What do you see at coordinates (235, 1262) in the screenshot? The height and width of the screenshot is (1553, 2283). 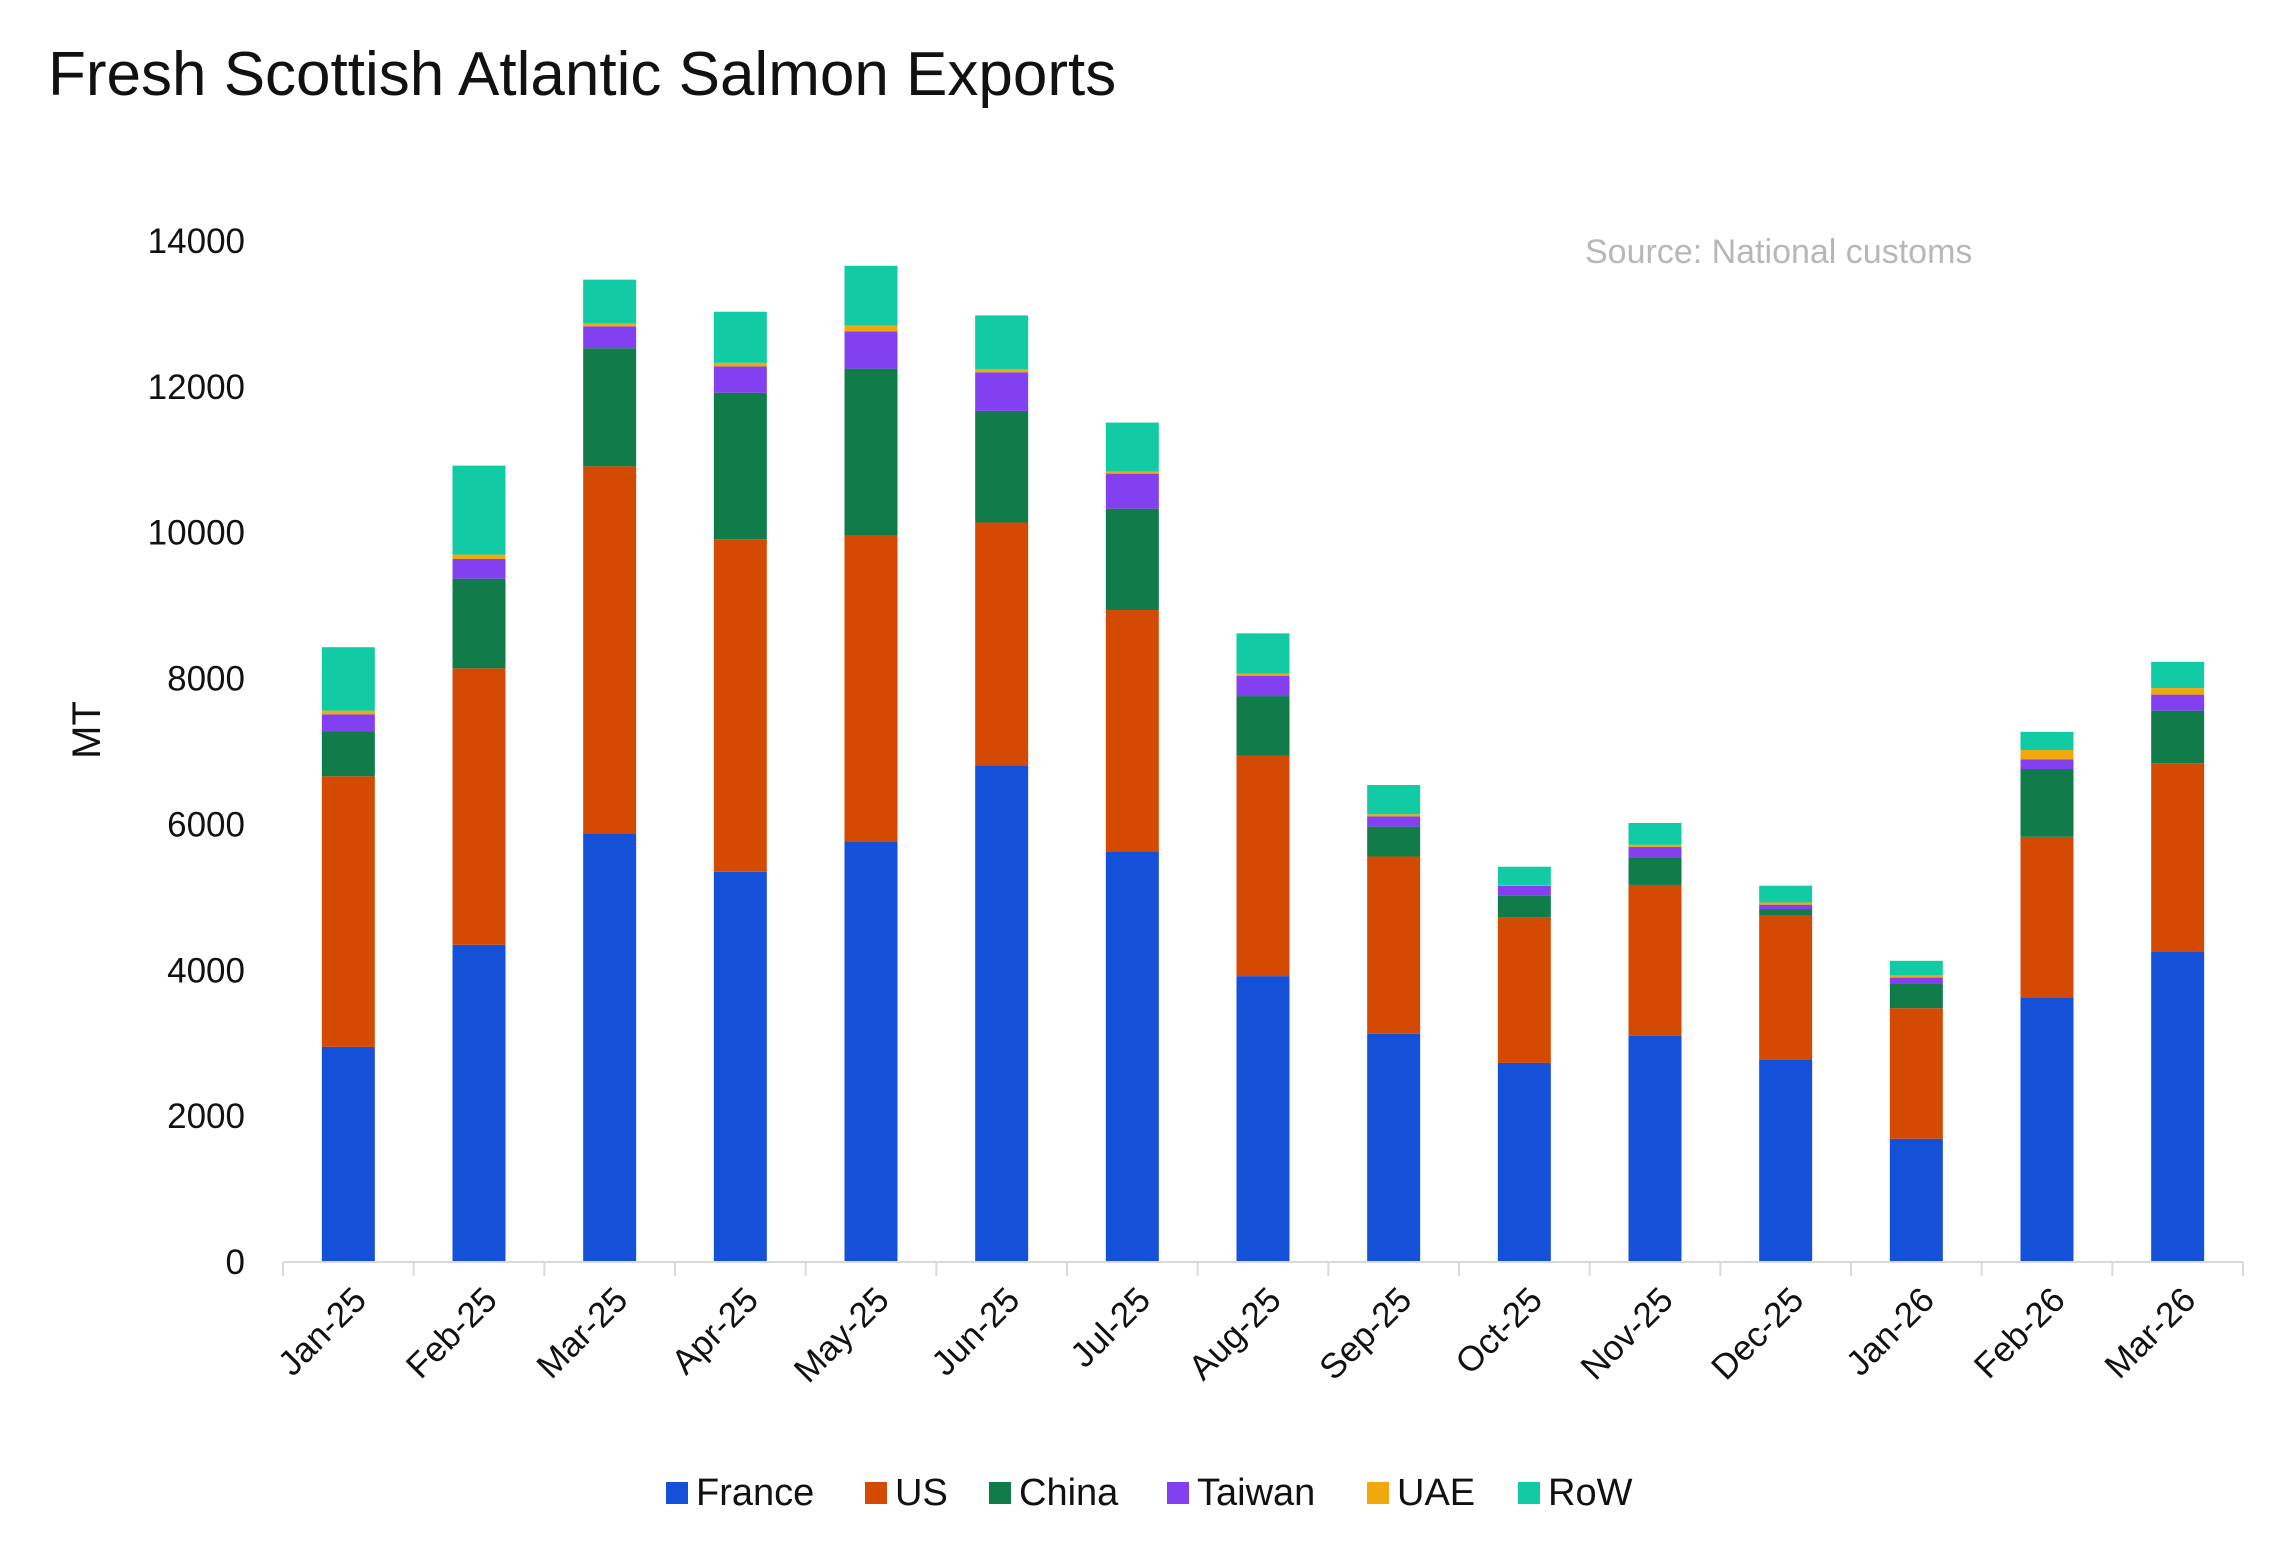 I see `y-tick-label: 0` at bounding box center [235, 1262].